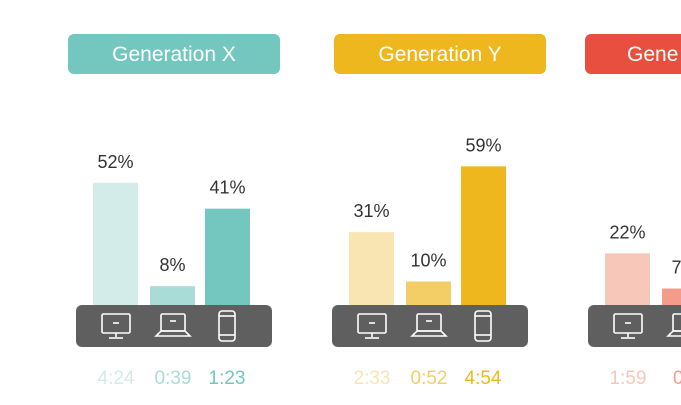 This screenshot has width=681, height=405. I want to click on bar-value-label: 59%, so click(483, 145).